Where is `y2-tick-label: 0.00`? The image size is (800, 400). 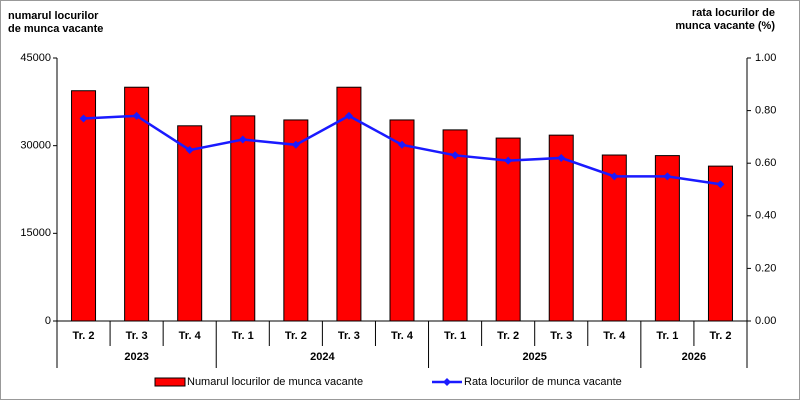
y2-tick-label: 0.00 is located at coordinates (765, 321).